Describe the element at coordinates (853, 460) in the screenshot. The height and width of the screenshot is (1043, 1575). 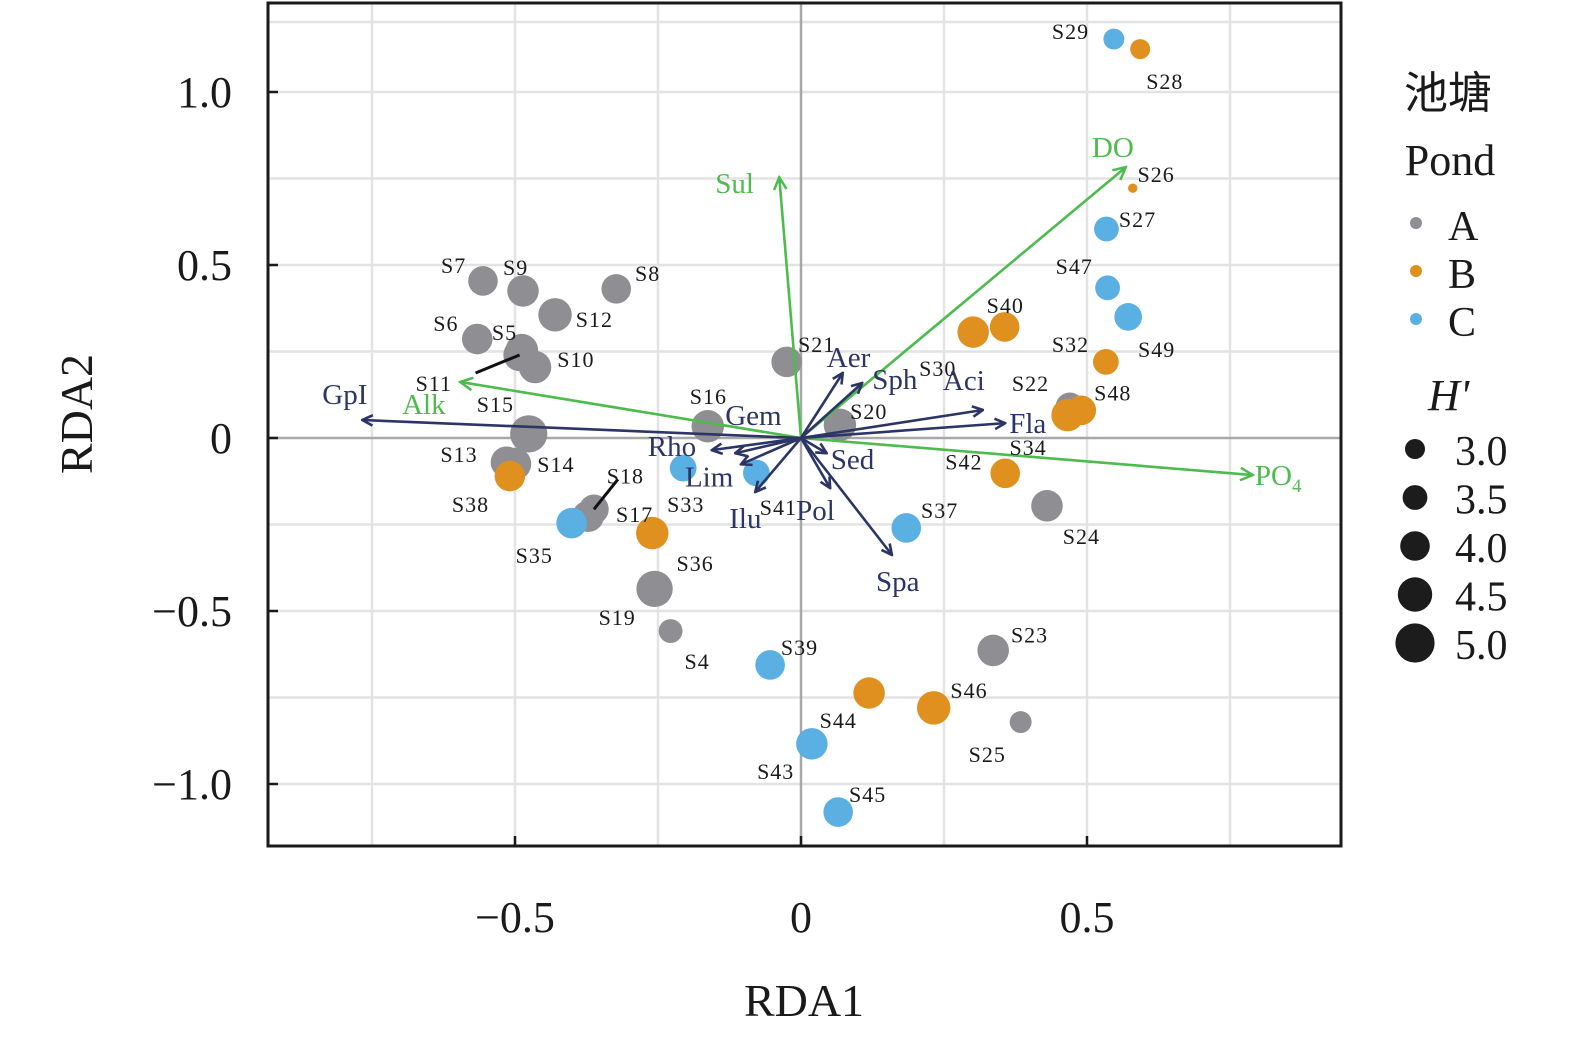
I see `species-label-sed: Sed` at that location.